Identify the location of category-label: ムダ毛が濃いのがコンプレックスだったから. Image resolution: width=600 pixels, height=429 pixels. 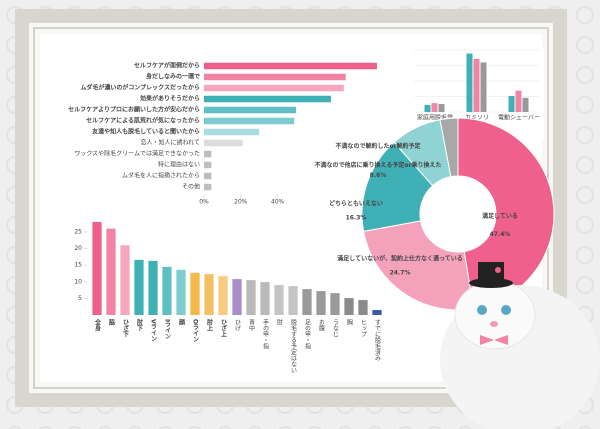
(140, 88).